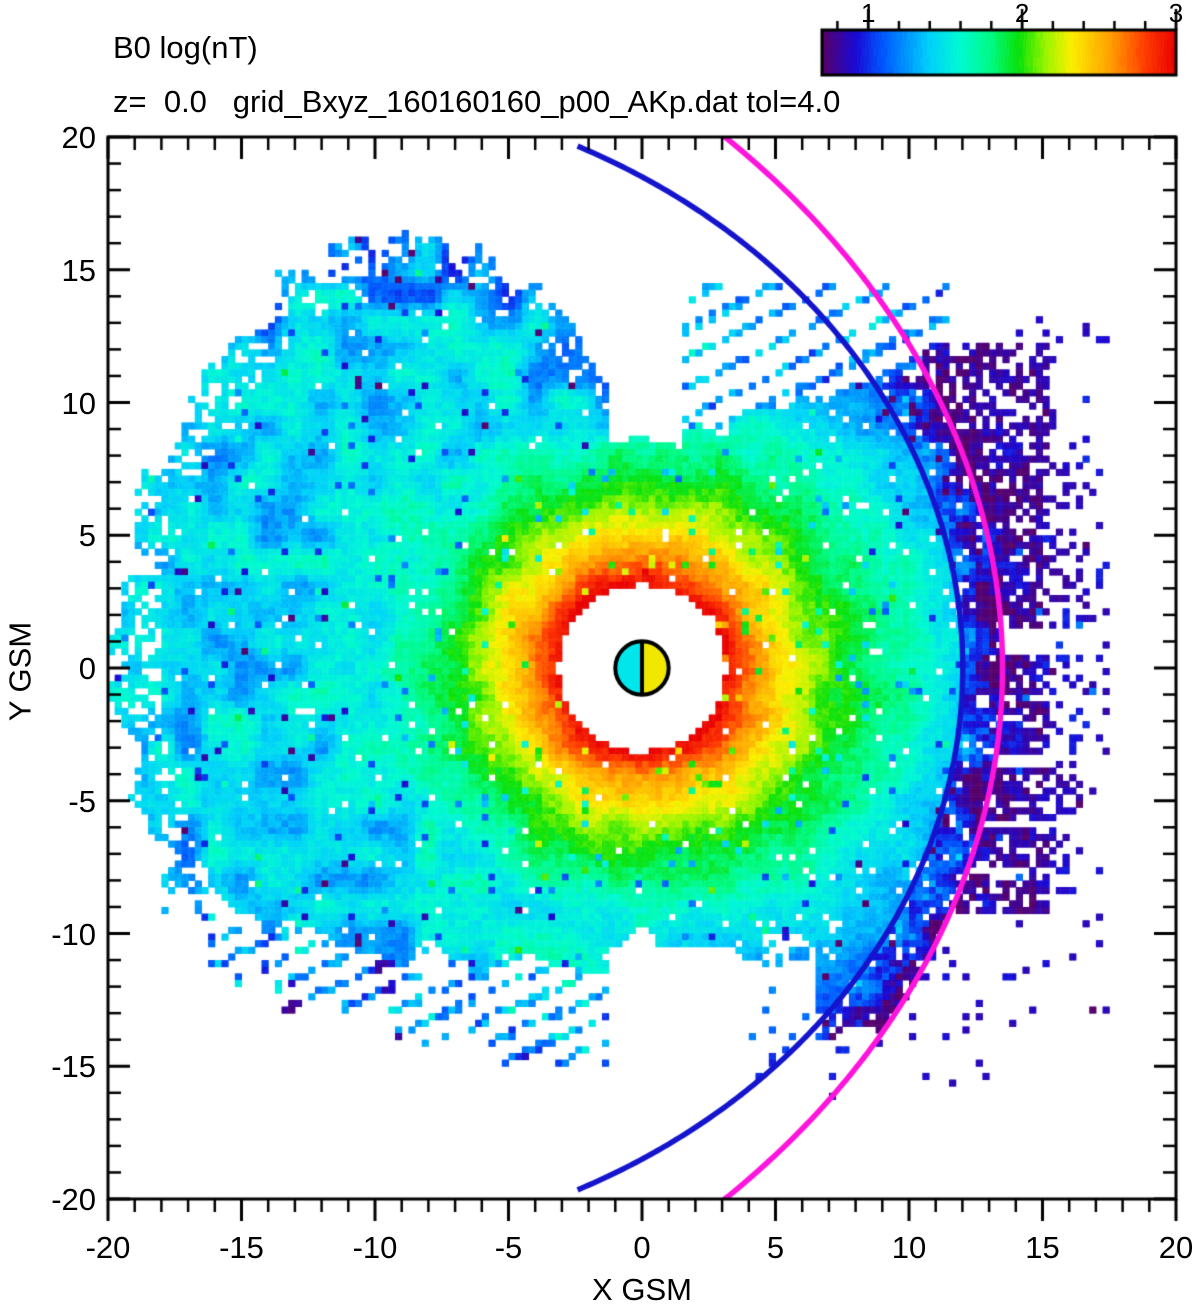 The image size is (1193, 1310). Describe the element at coordinates (108, 1247) in the screenshot. I see `x-tick-label: -20` at that location.